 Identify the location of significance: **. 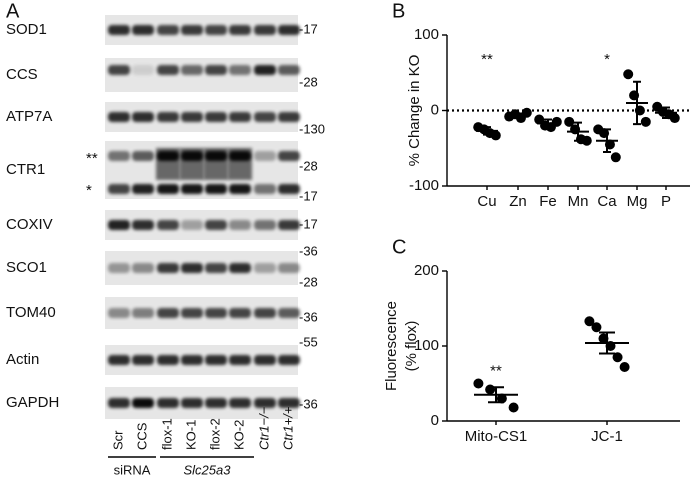
(487, 59).